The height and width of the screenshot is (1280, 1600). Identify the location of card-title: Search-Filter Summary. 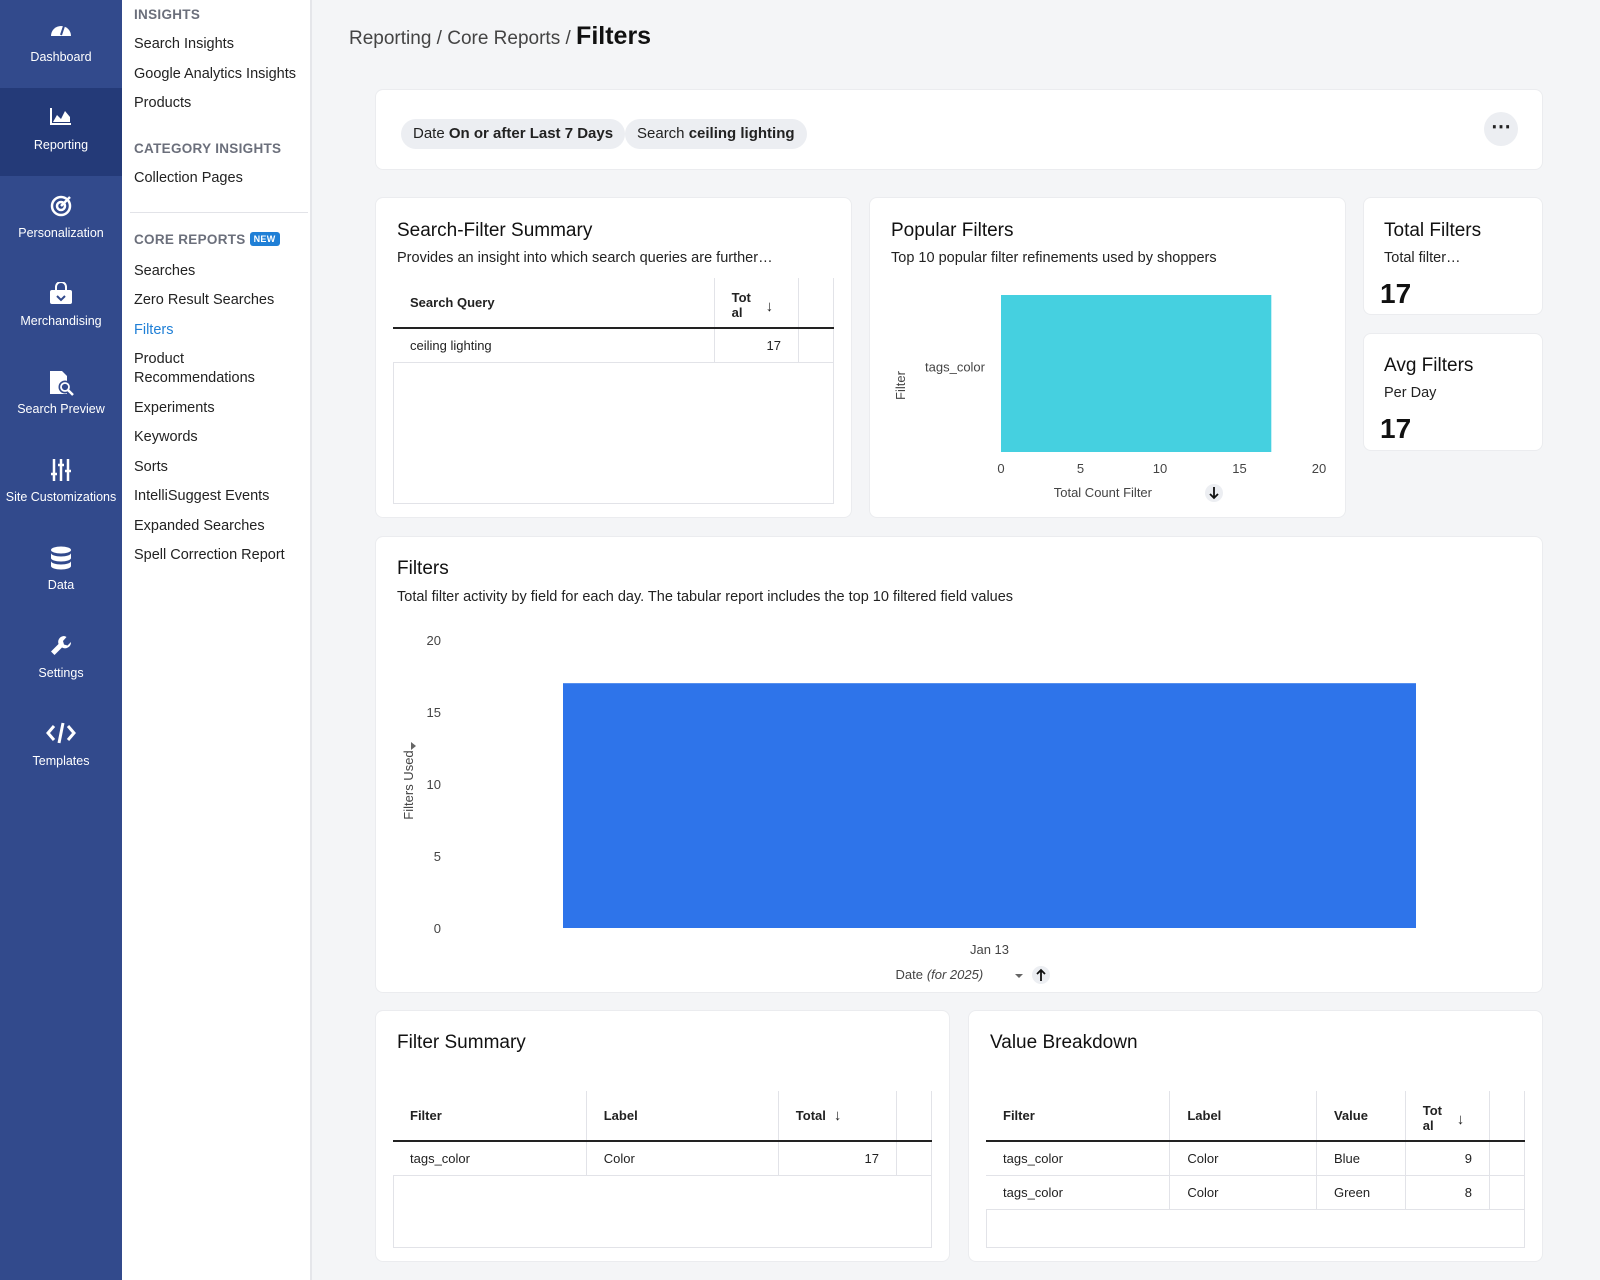
(495, 230).